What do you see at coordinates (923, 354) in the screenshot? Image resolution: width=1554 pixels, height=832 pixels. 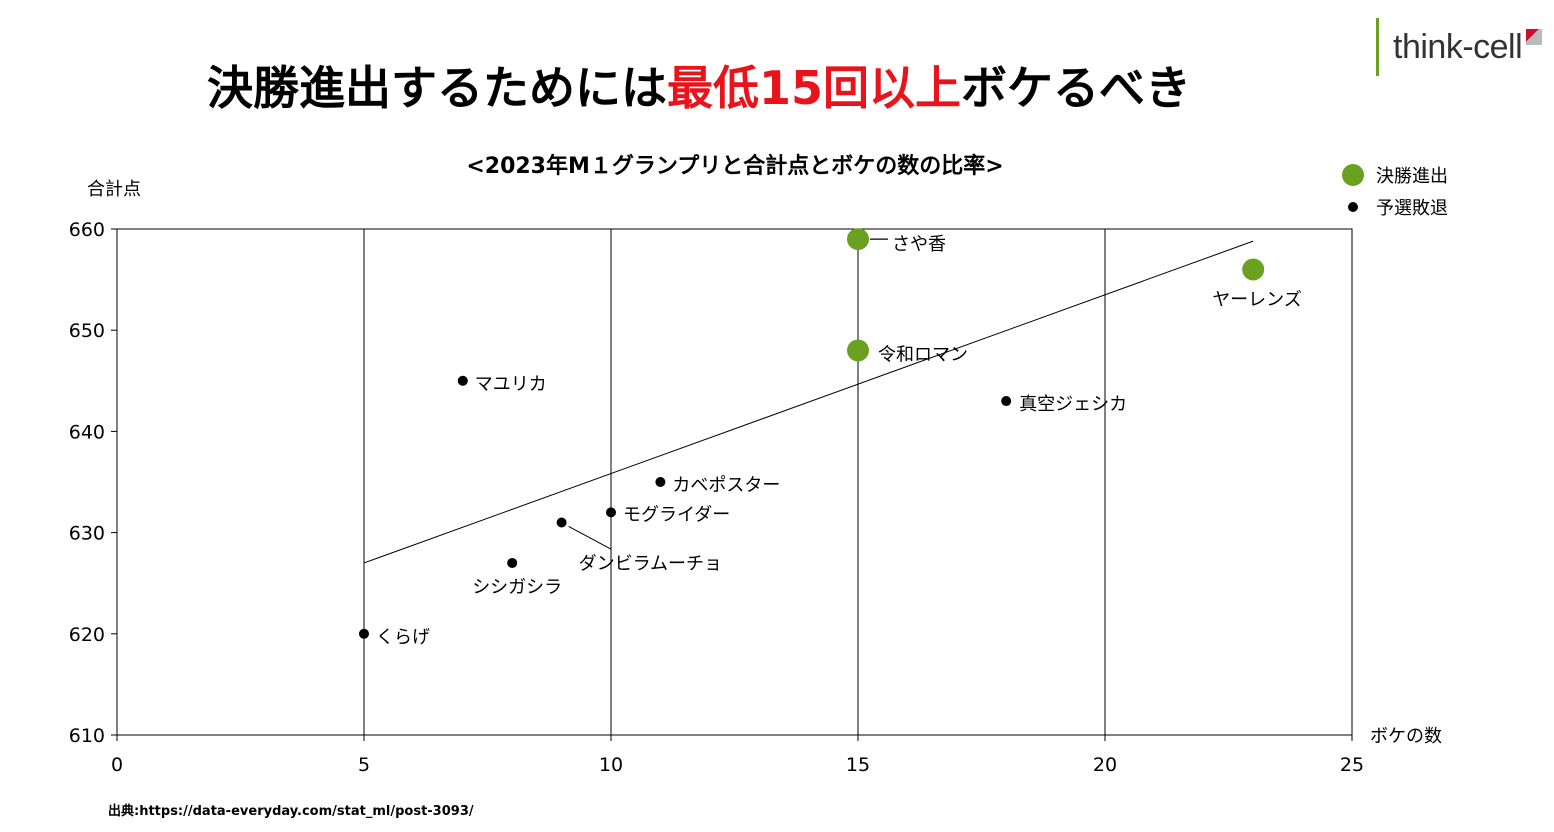 I see `point-label: 令和ロマン` at bounding box center [923, 354].